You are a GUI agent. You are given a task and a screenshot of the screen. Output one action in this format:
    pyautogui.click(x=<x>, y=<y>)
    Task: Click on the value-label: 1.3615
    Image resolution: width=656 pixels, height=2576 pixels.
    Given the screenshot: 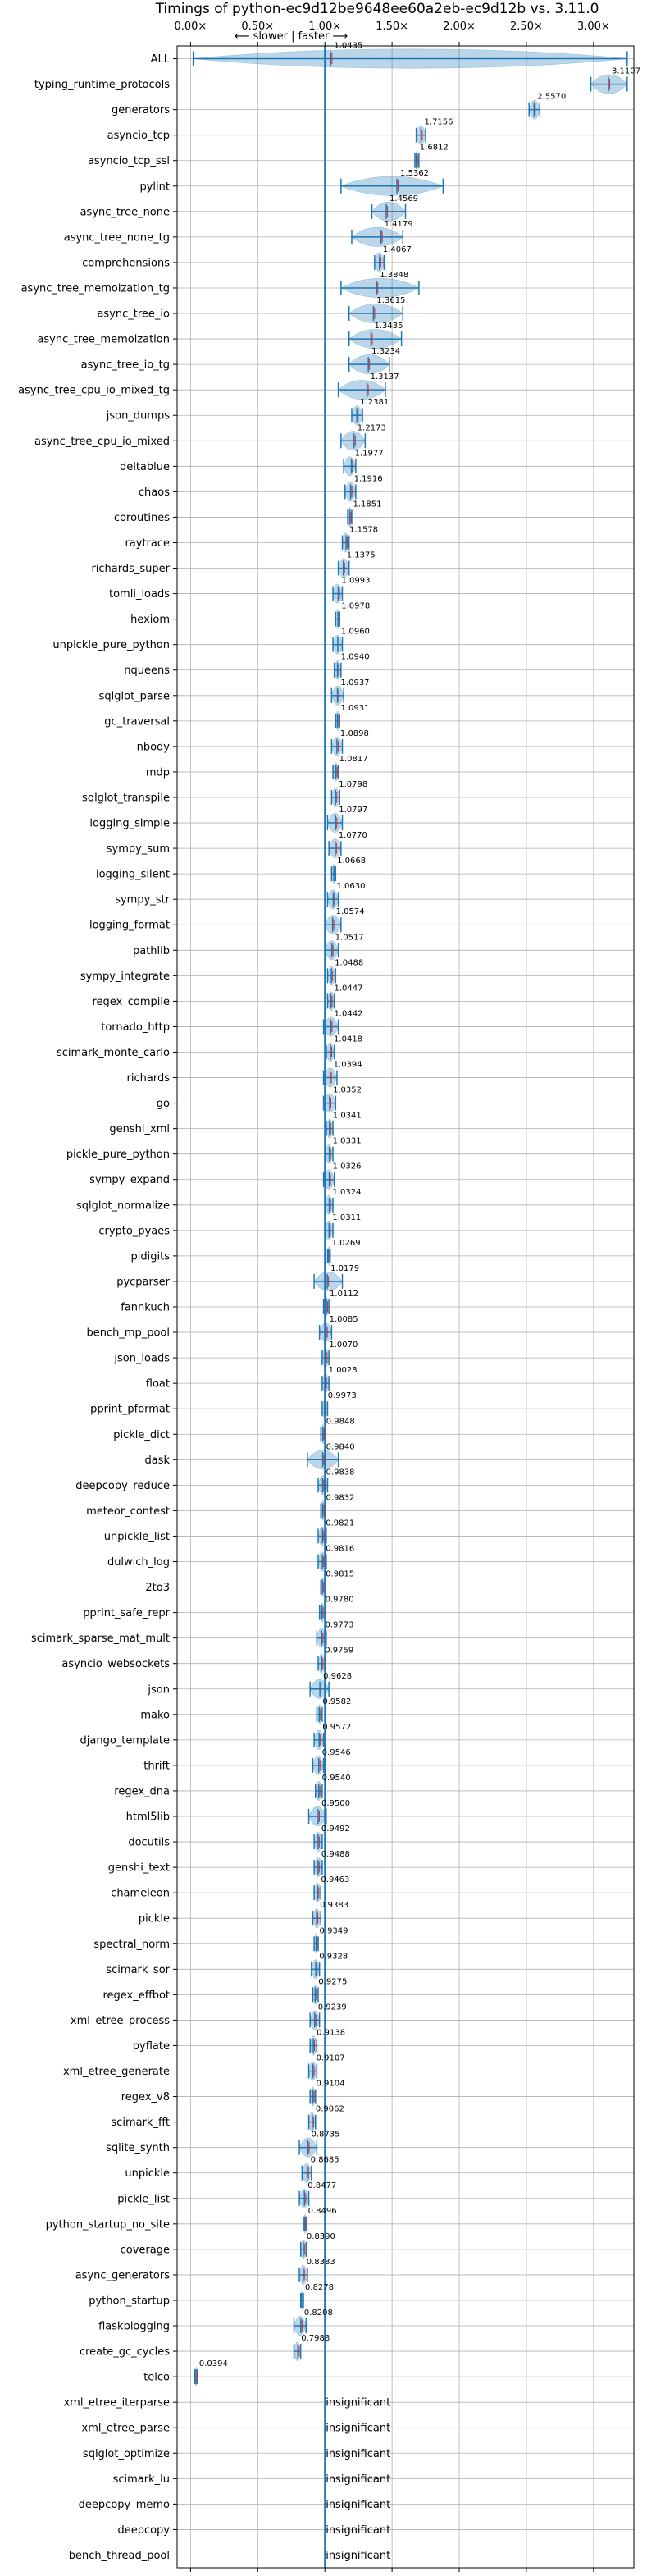 What is the action you would take?
    pyautogui.click(x=390, y=301)
    